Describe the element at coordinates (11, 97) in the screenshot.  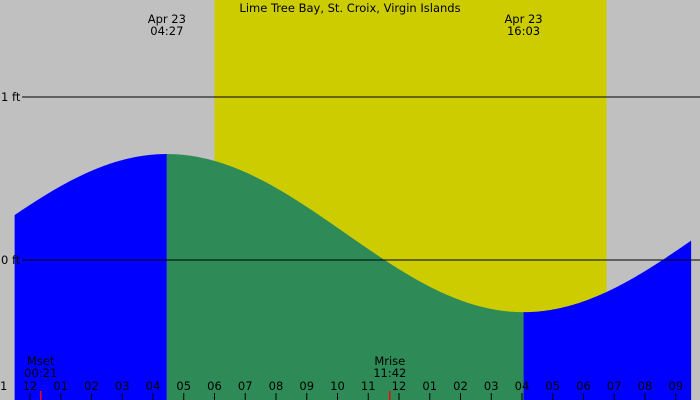
I see `y-label-1ft: 1 ft` at that location.